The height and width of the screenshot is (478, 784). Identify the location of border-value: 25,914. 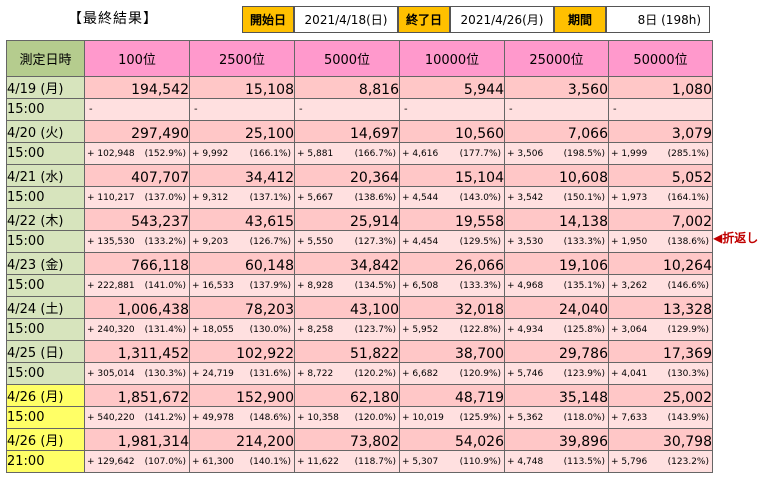
(347, 219).